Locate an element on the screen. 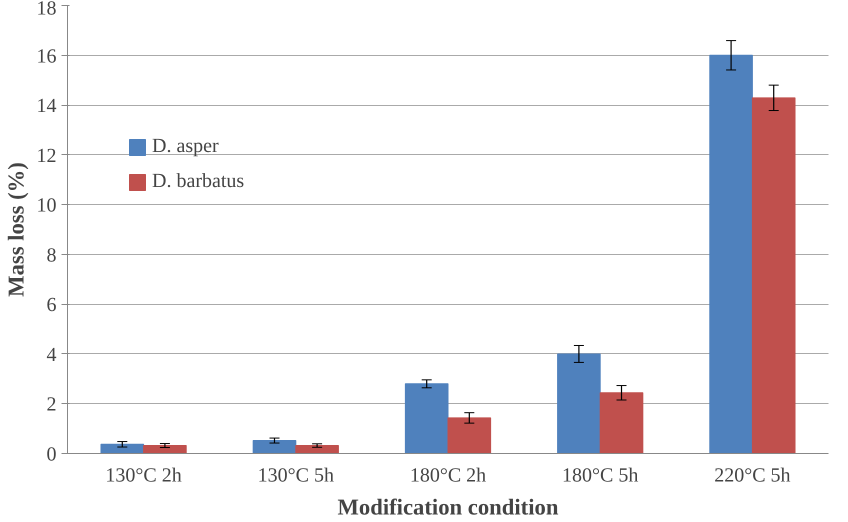 Image resolution: width=848 pixels, height=522 pixels. x-tick-label: 180°C 2h is located at coordinates (448, 475).